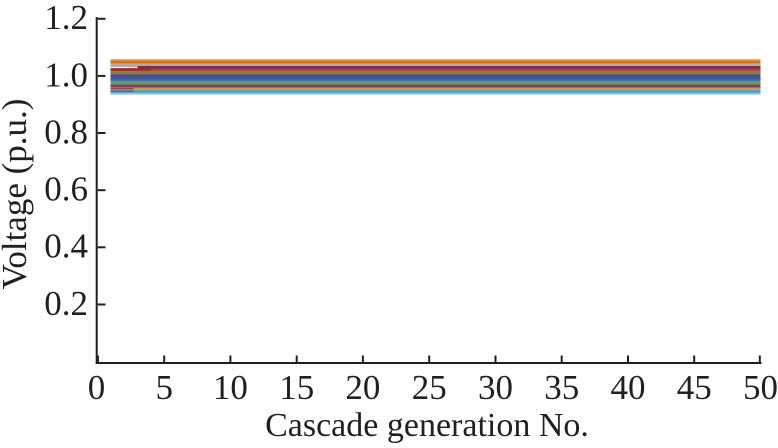  What do you see at coordinates (230, 387) in the screenshot?
I see `svg-text: 10` at bounding box center [230, 387].